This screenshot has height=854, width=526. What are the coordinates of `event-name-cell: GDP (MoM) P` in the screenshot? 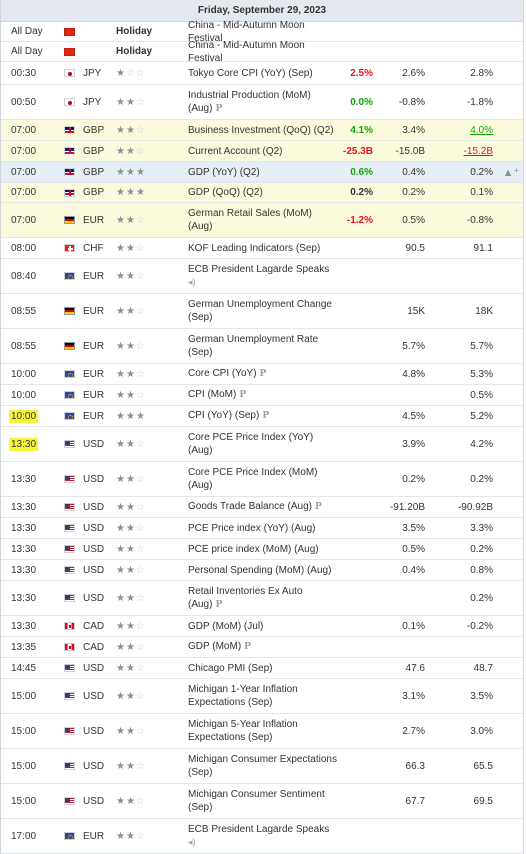 It's located at (263, 647).